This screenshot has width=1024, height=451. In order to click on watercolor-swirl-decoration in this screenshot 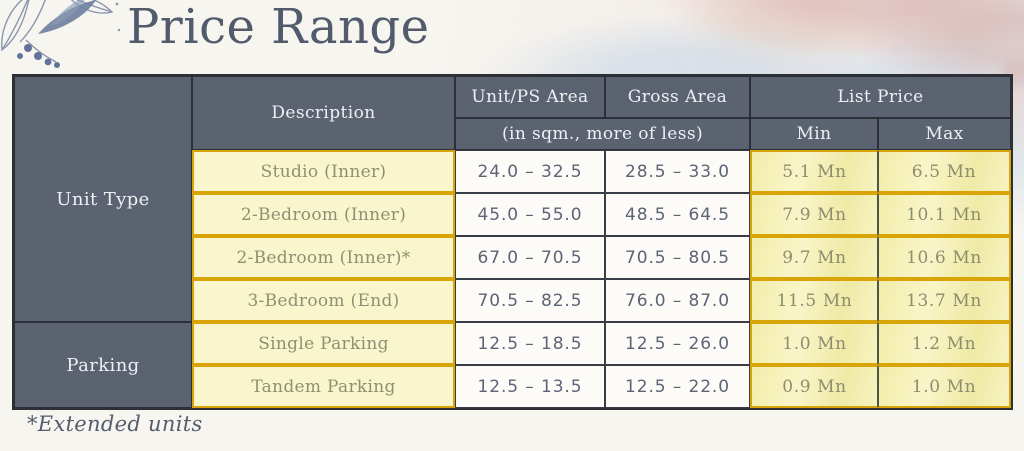, I will do `click(727, 44)`.